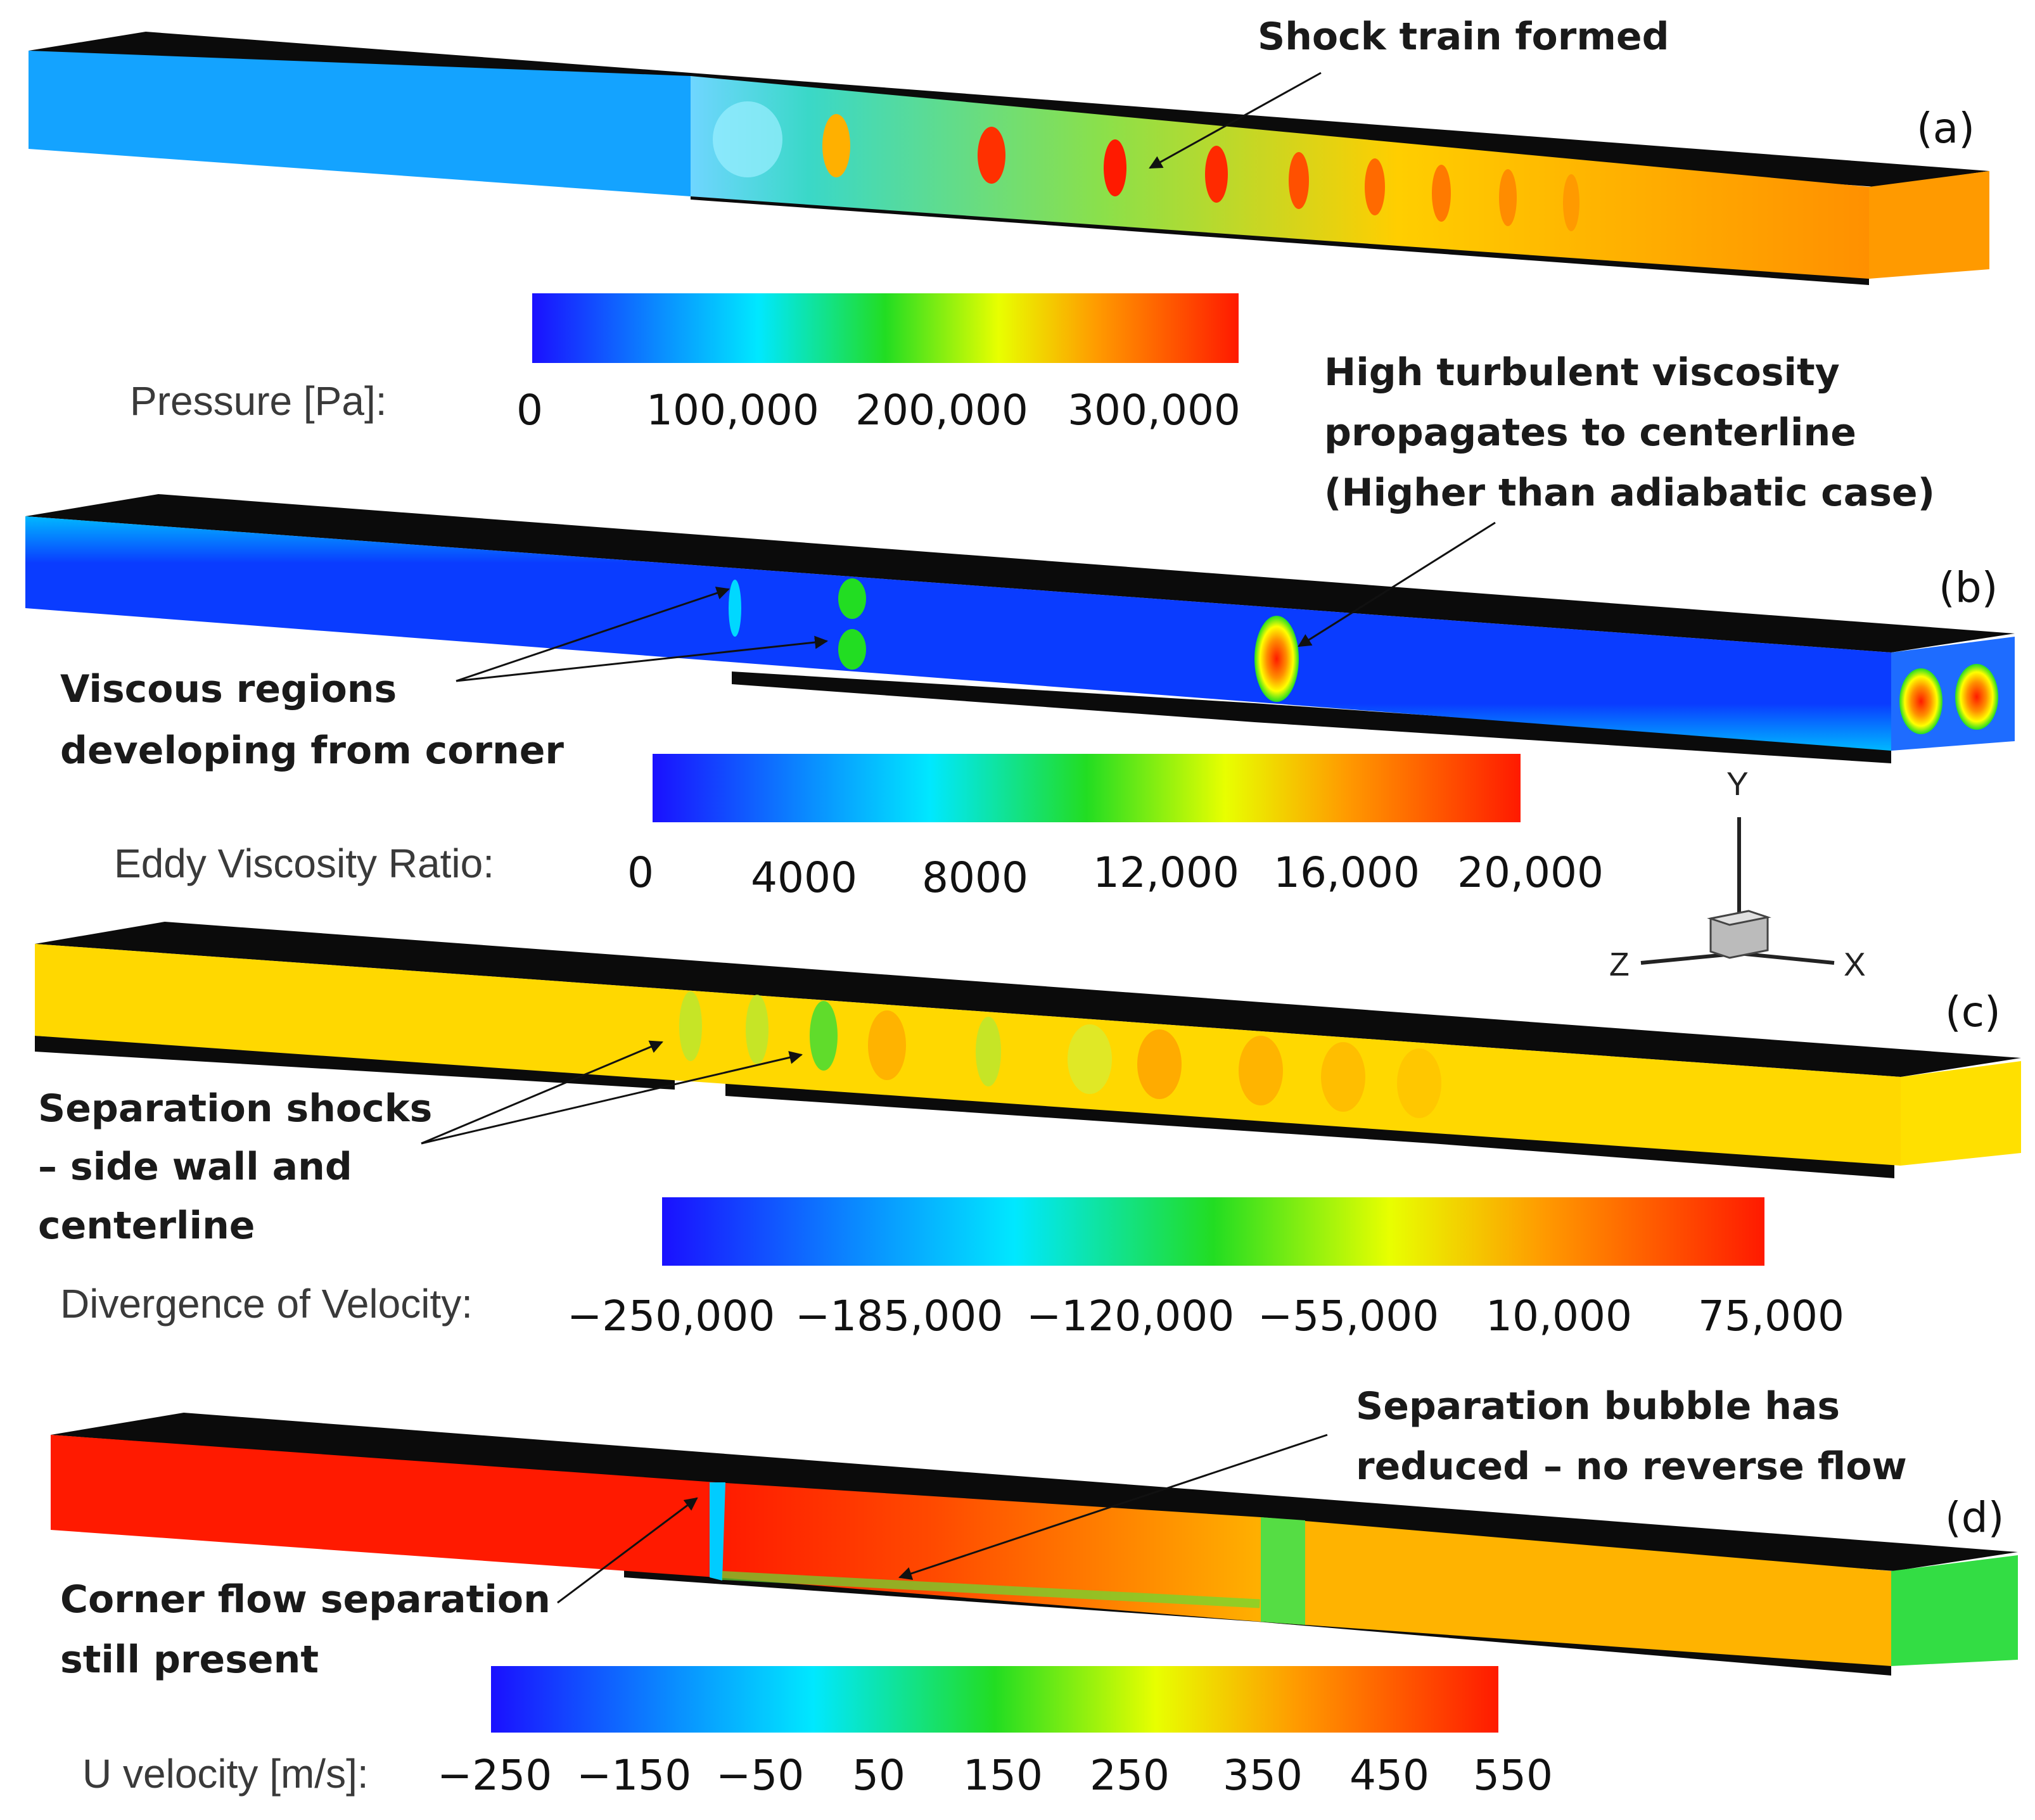 The width and height of the screenshot is (2035, 1820). I want to click on shock-cells, so click(1060, 1054).